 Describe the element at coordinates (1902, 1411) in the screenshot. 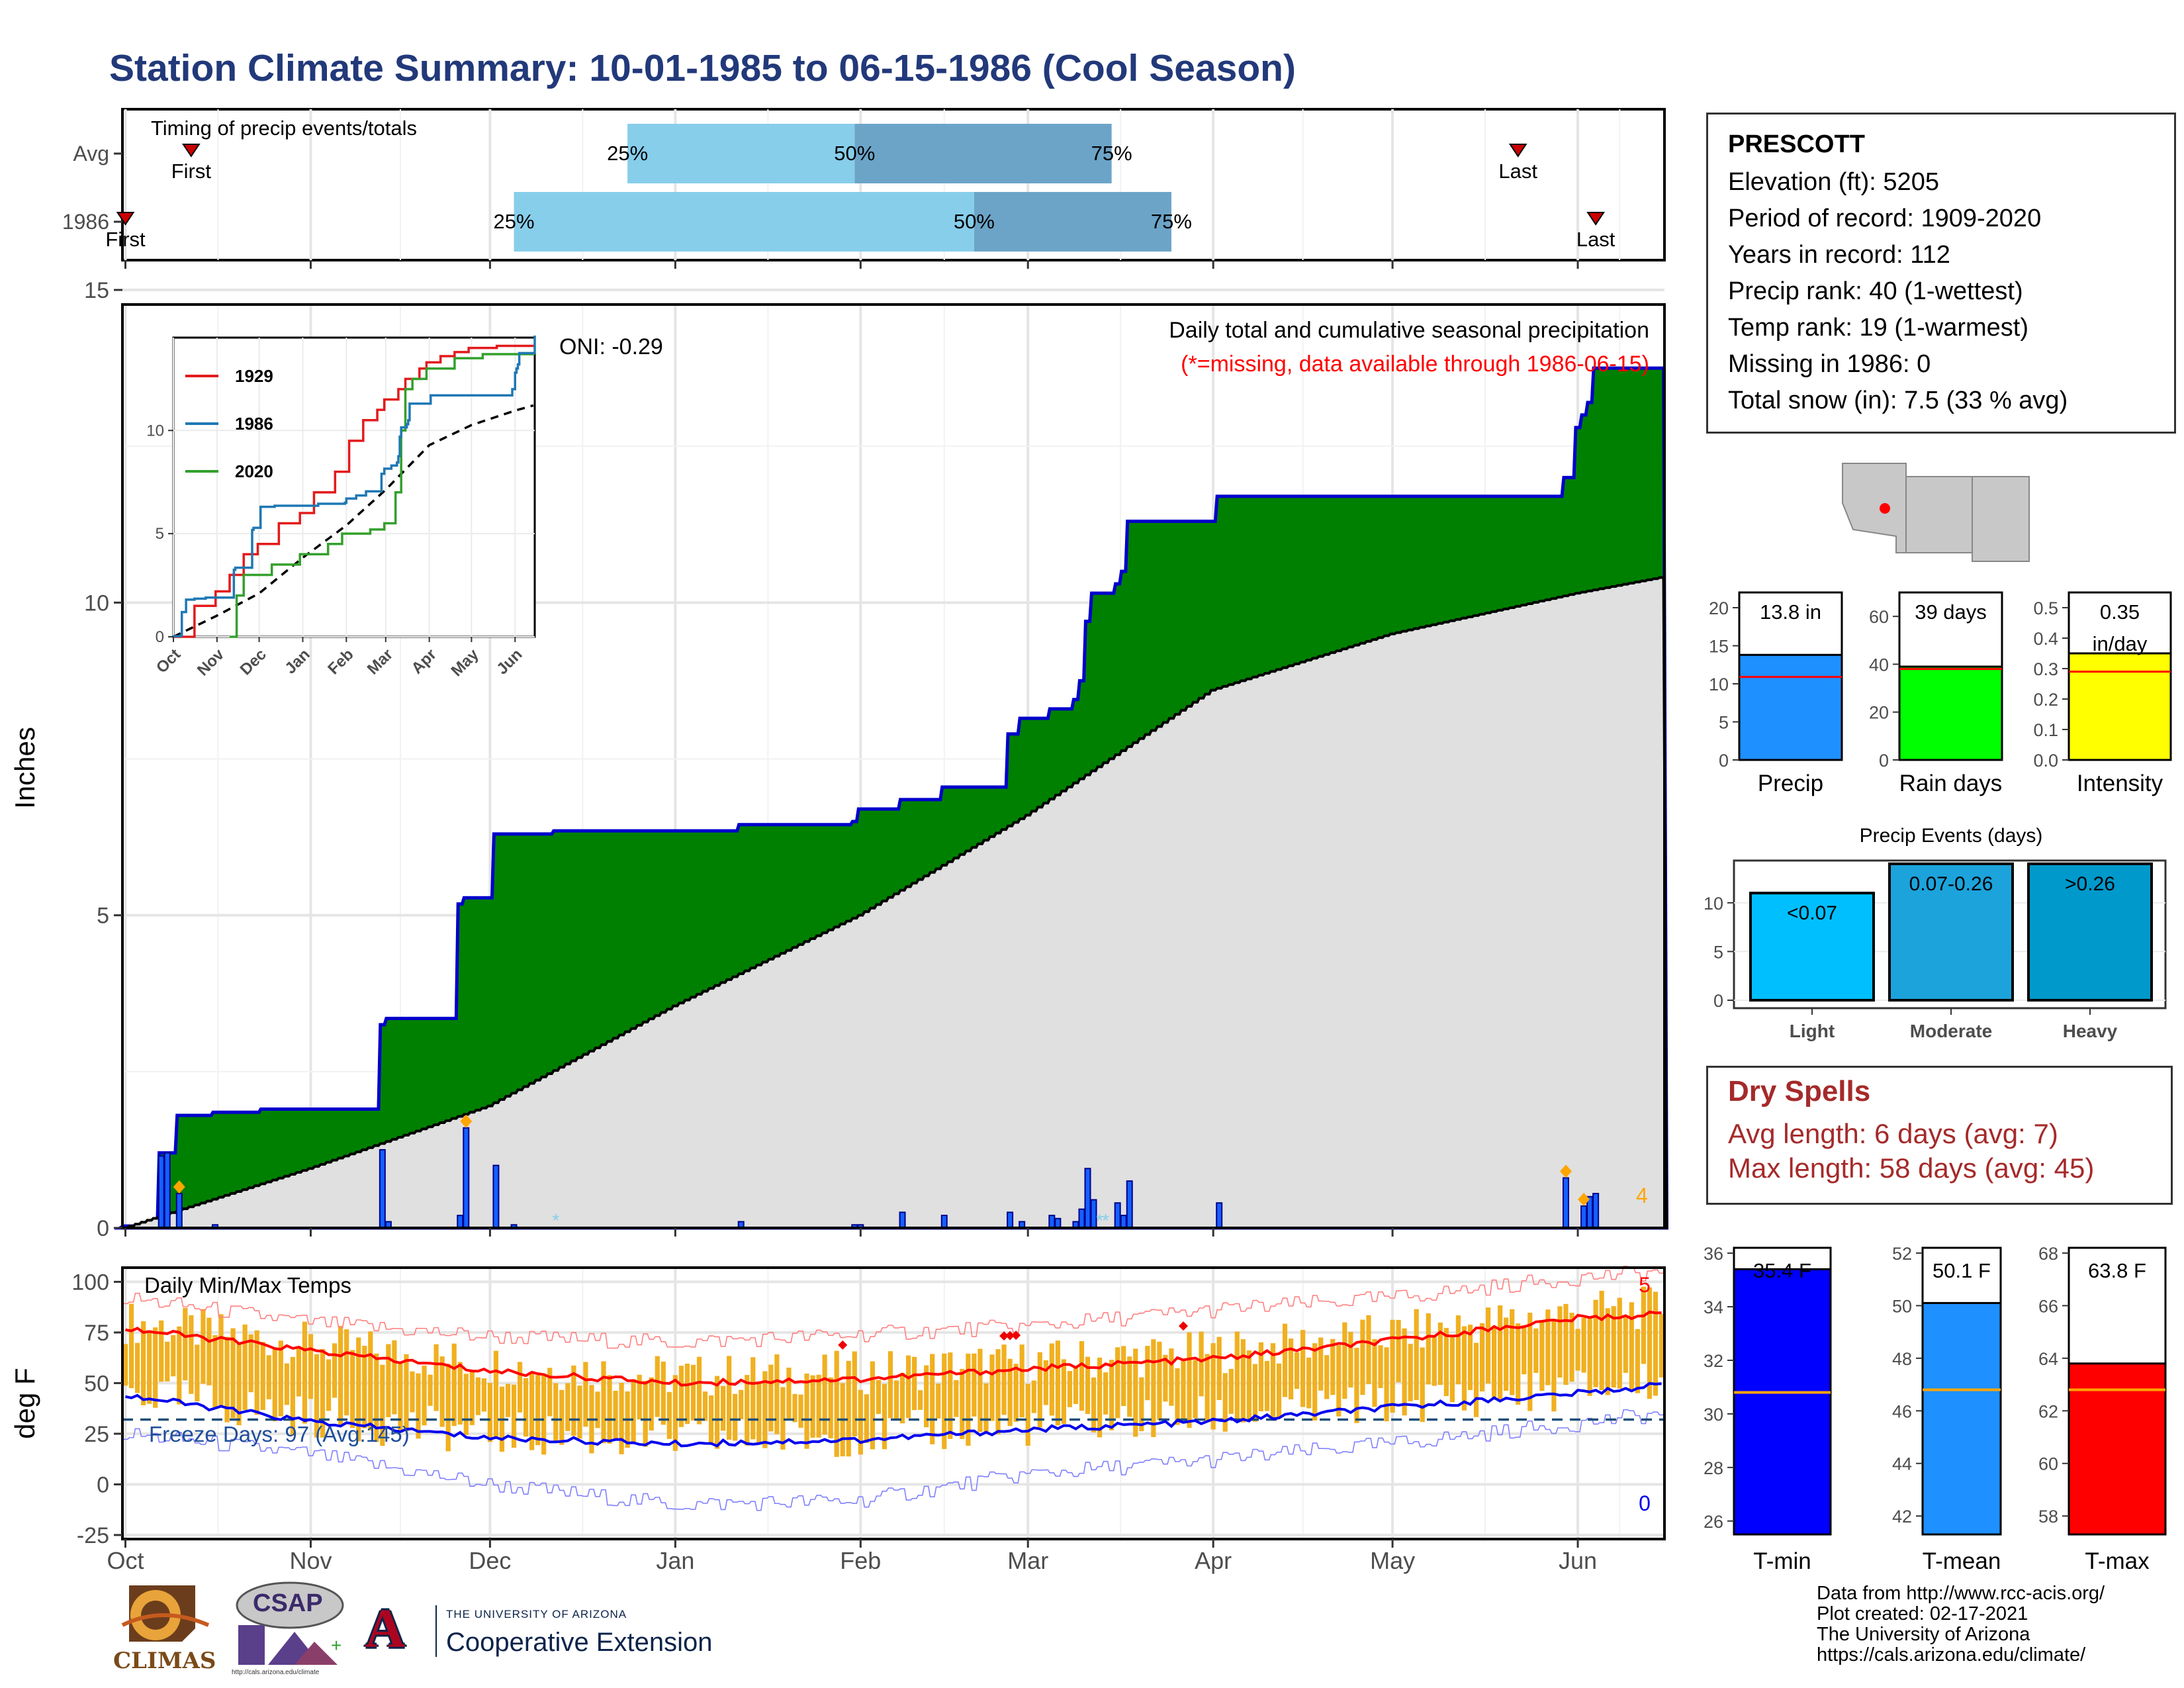

I see `y-tick-label: 46` at that location.